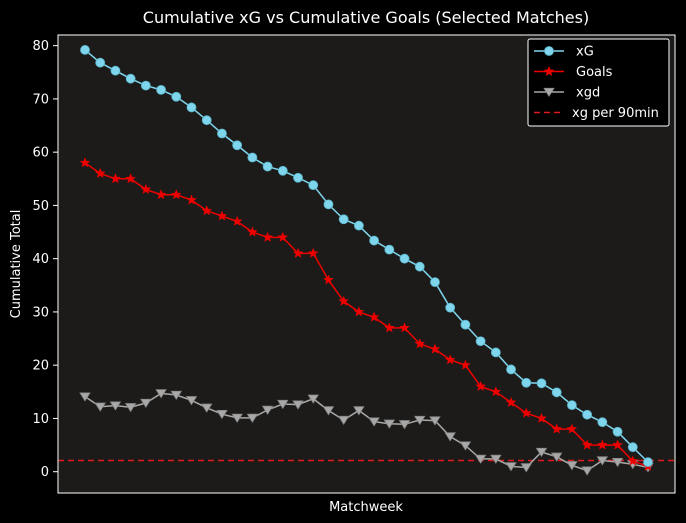 The height and width of the screenshot is (523, 686). What do you see at coordinates (40, 99) in the screenshot?
I see `y-tick-label: 70` at bounding box center [40, 99].